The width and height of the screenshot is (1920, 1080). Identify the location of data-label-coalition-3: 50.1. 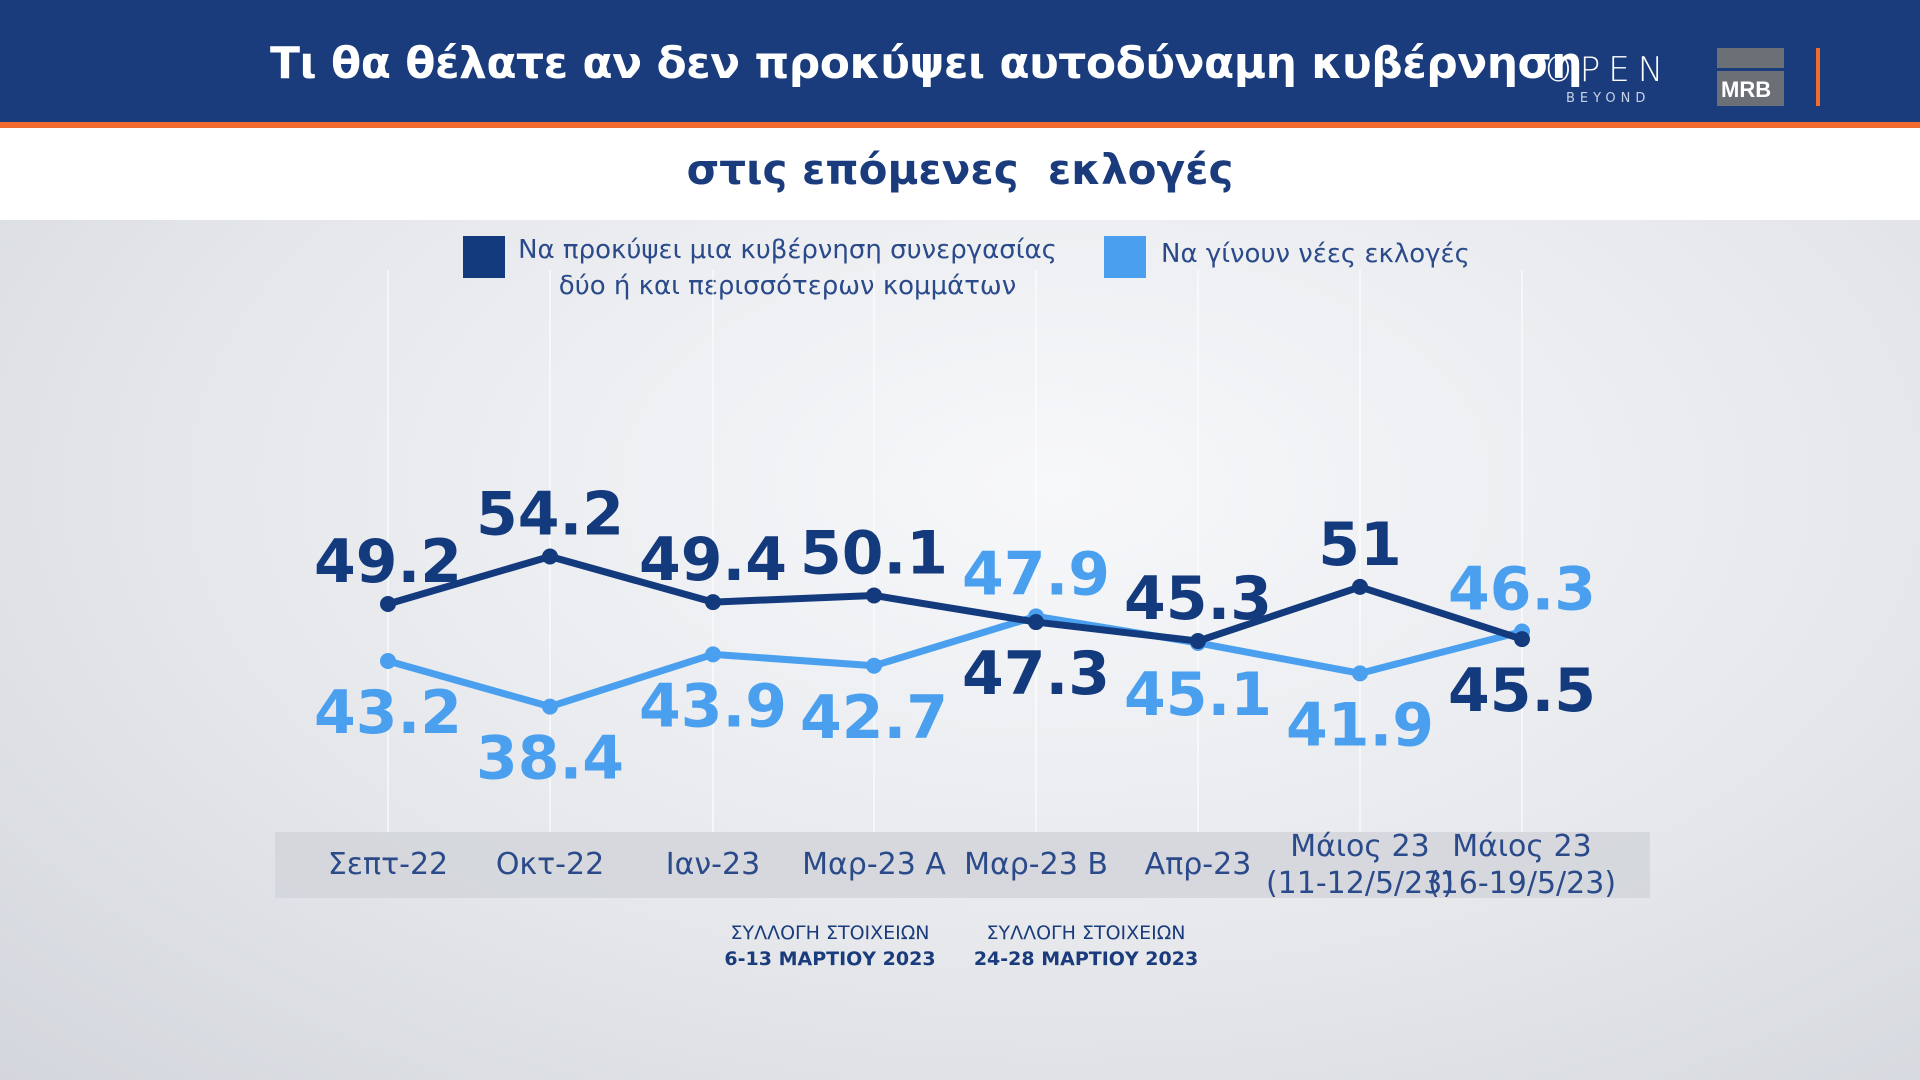
(874, 553).